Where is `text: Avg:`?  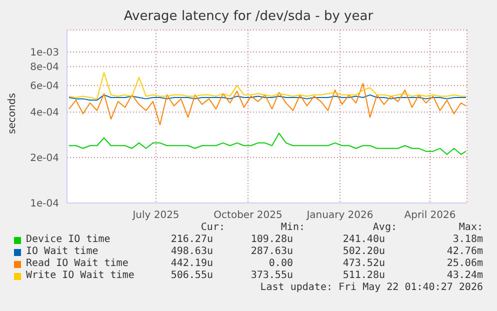
text: Avg: is located at coordinates (384, 227).